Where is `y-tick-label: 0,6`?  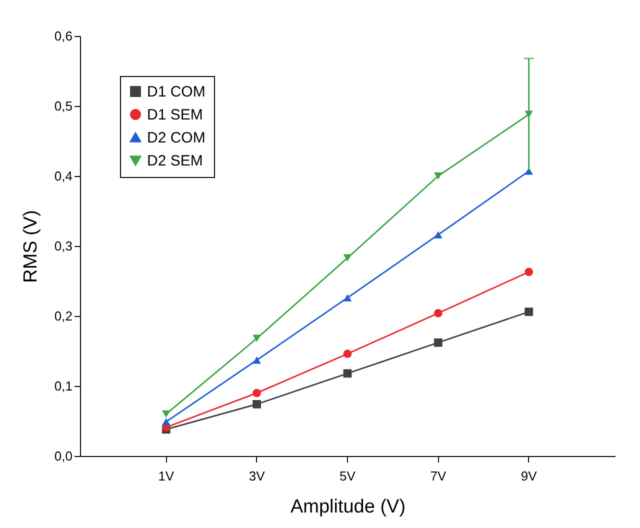 y-tick-label: 0,6 is located at coordinates (63, 36).